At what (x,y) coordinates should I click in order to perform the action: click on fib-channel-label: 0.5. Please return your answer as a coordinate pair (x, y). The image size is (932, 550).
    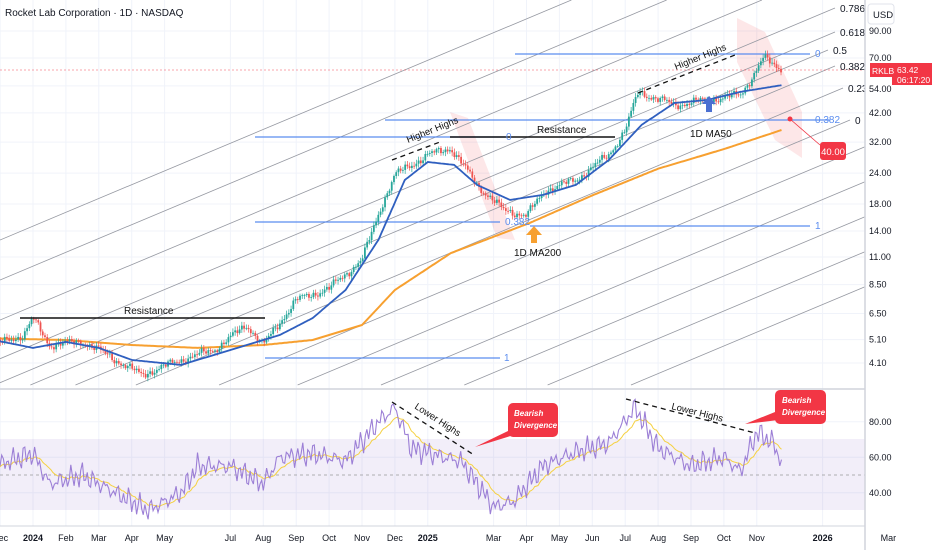
    Looking at the image, I should click on (840, 51).